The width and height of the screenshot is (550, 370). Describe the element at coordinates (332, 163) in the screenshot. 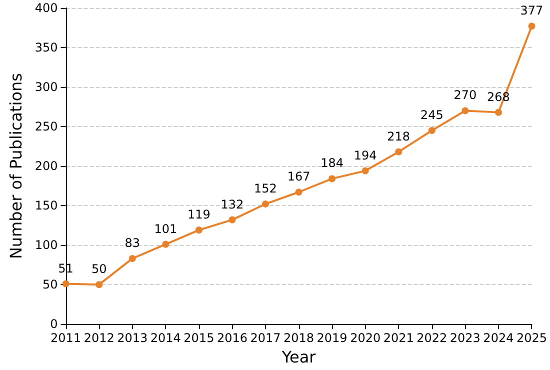

I see `data-label: 184` at that location.